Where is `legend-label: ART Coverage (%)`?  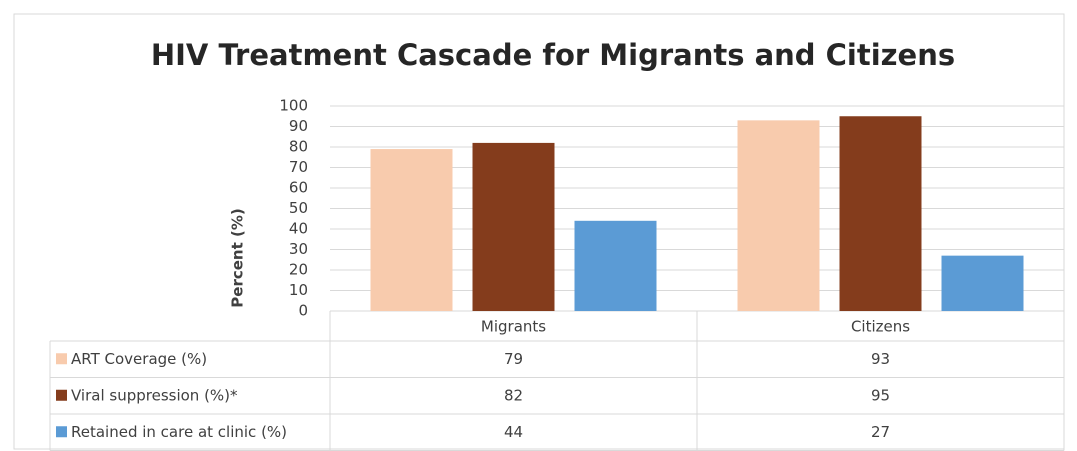 legend-label: ART Coverage (%) is located at coordinates (139, 359).